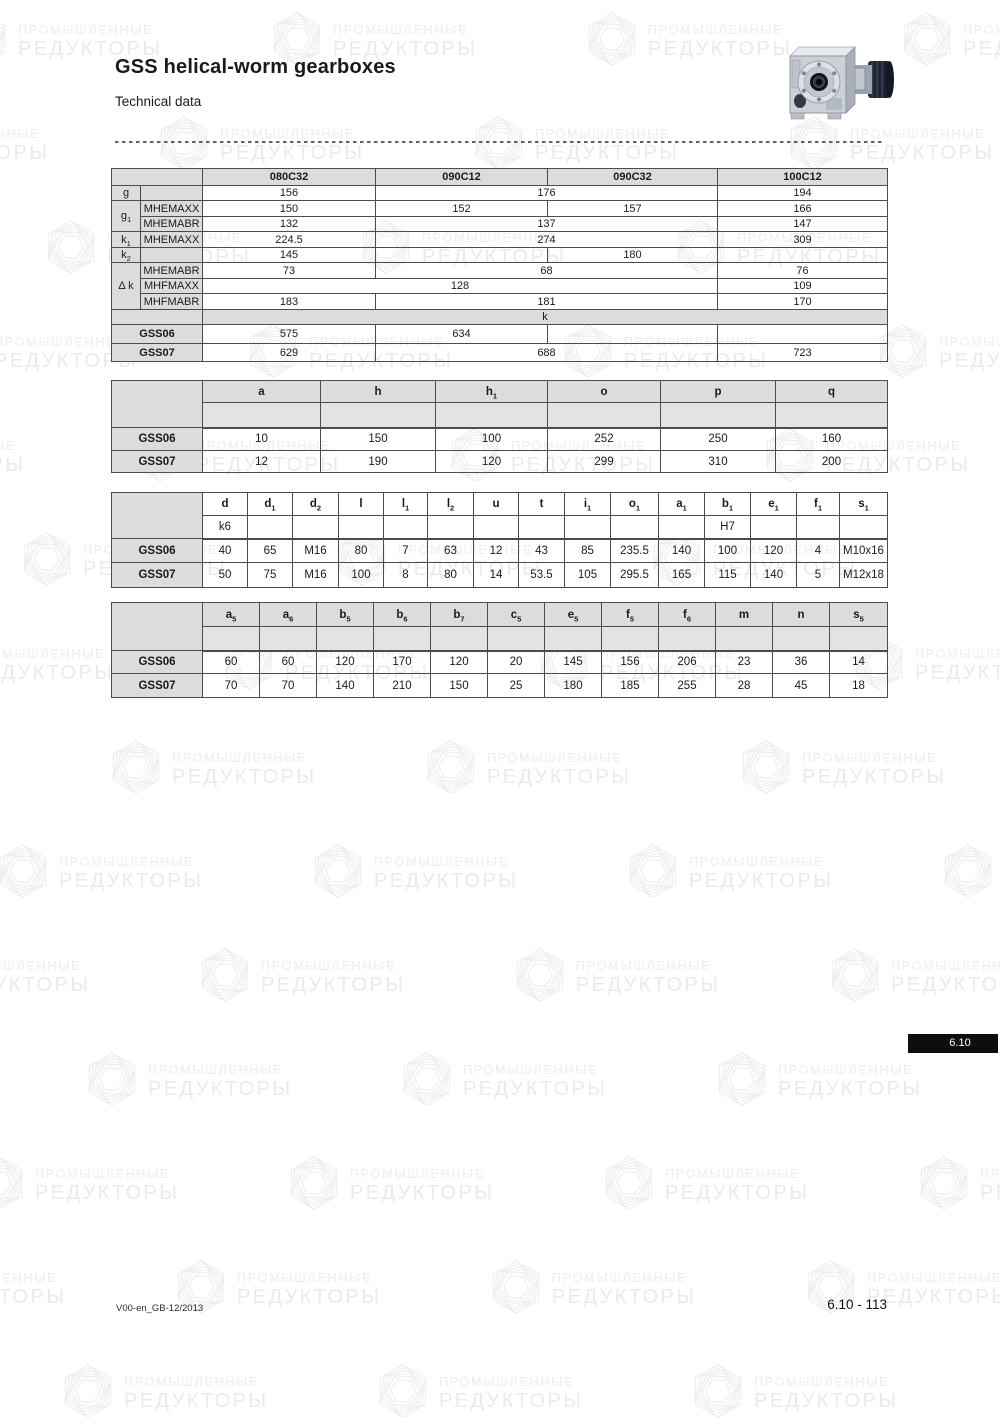 The width and height of the screenshot is (1000, 1425). What do you see at coordinates (231, 662) in the screenshot?
I see `value-cell: 60` at bounding box center [231, 662].